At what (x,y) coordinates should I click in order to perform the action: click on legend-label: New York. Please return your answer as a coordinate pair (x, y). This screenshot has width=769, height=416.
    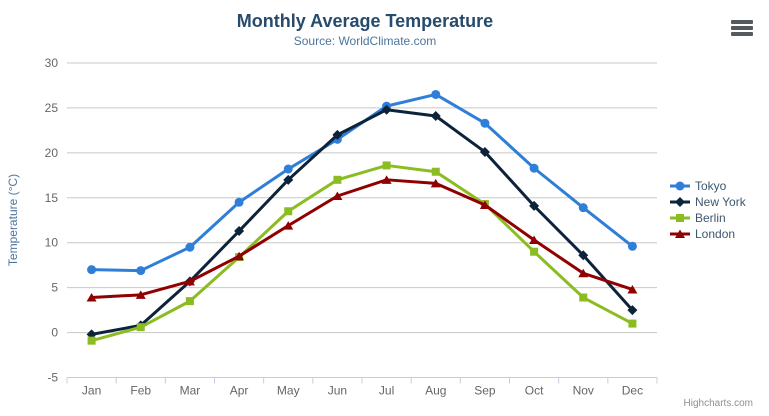
    Looking at the image, I should click on (721, 202).